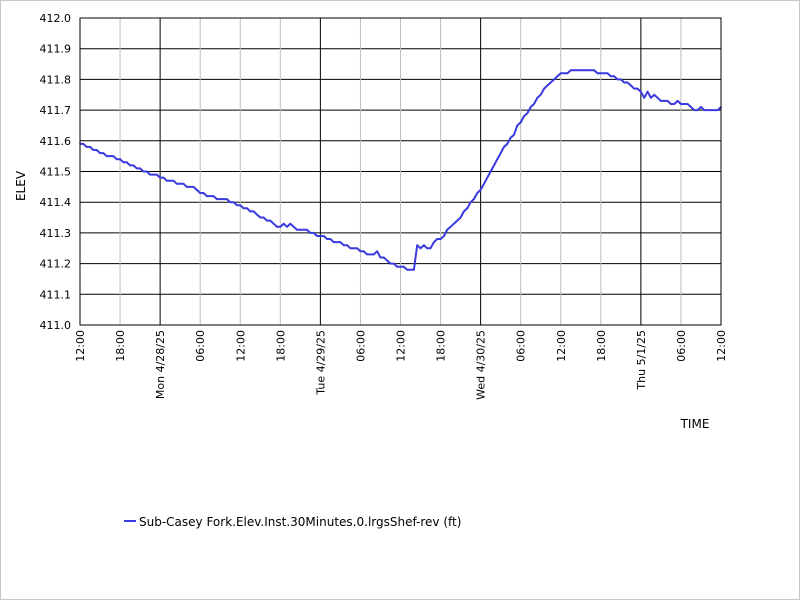 The height and width of the screenshot is (600, 800). What do you see at coordinates (56, 202) in the screenshot?
I see `y-tick-label: 411.4` at bounding box center [56, 202].